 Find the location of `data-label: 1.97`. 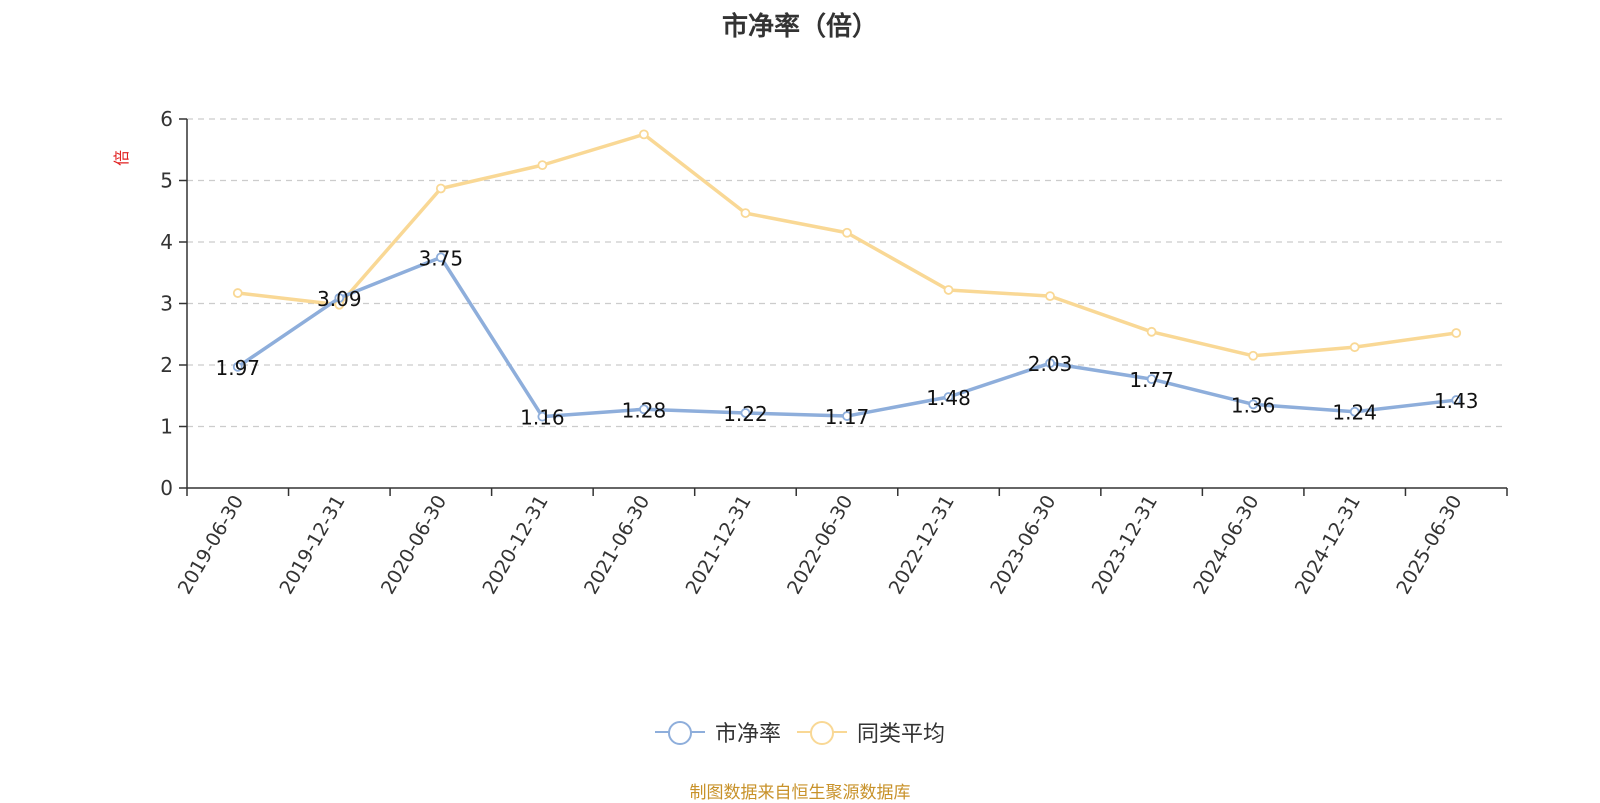

data-label: 1.97 is located at coordinates (238, 368).